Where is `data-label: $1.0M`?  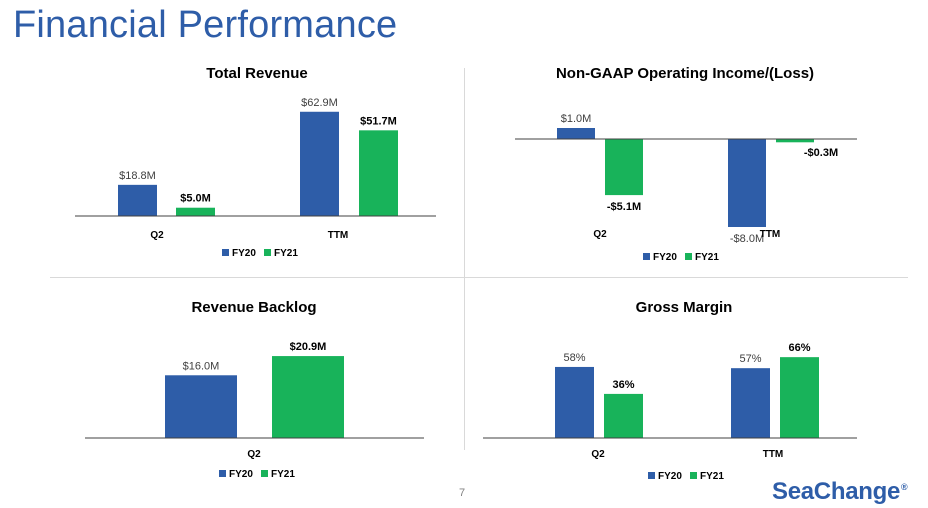 data-label: $1.0M is located at coordinates (576, 119).